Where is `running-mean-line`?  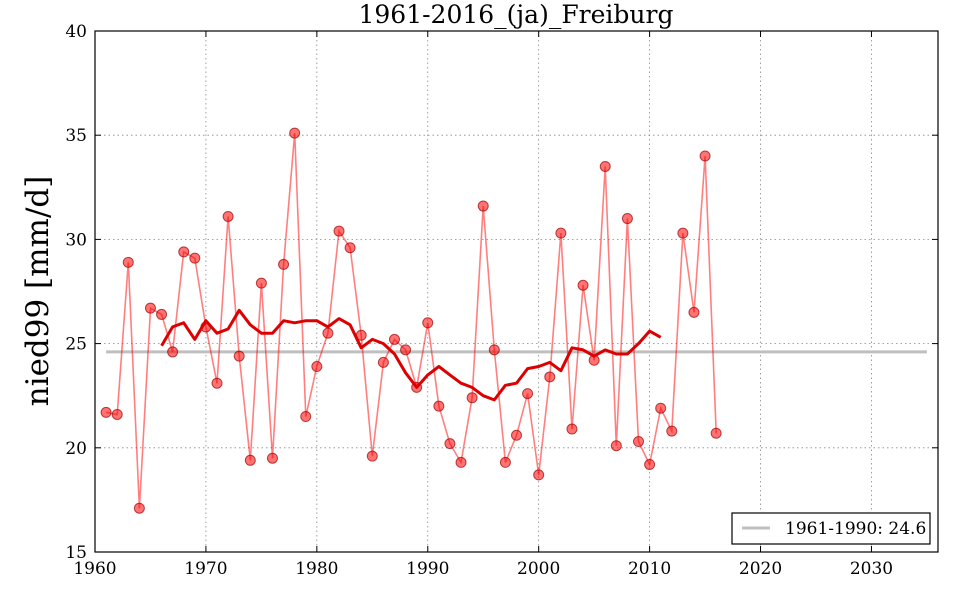 running-mean-line is located at coordinates (411, 355).